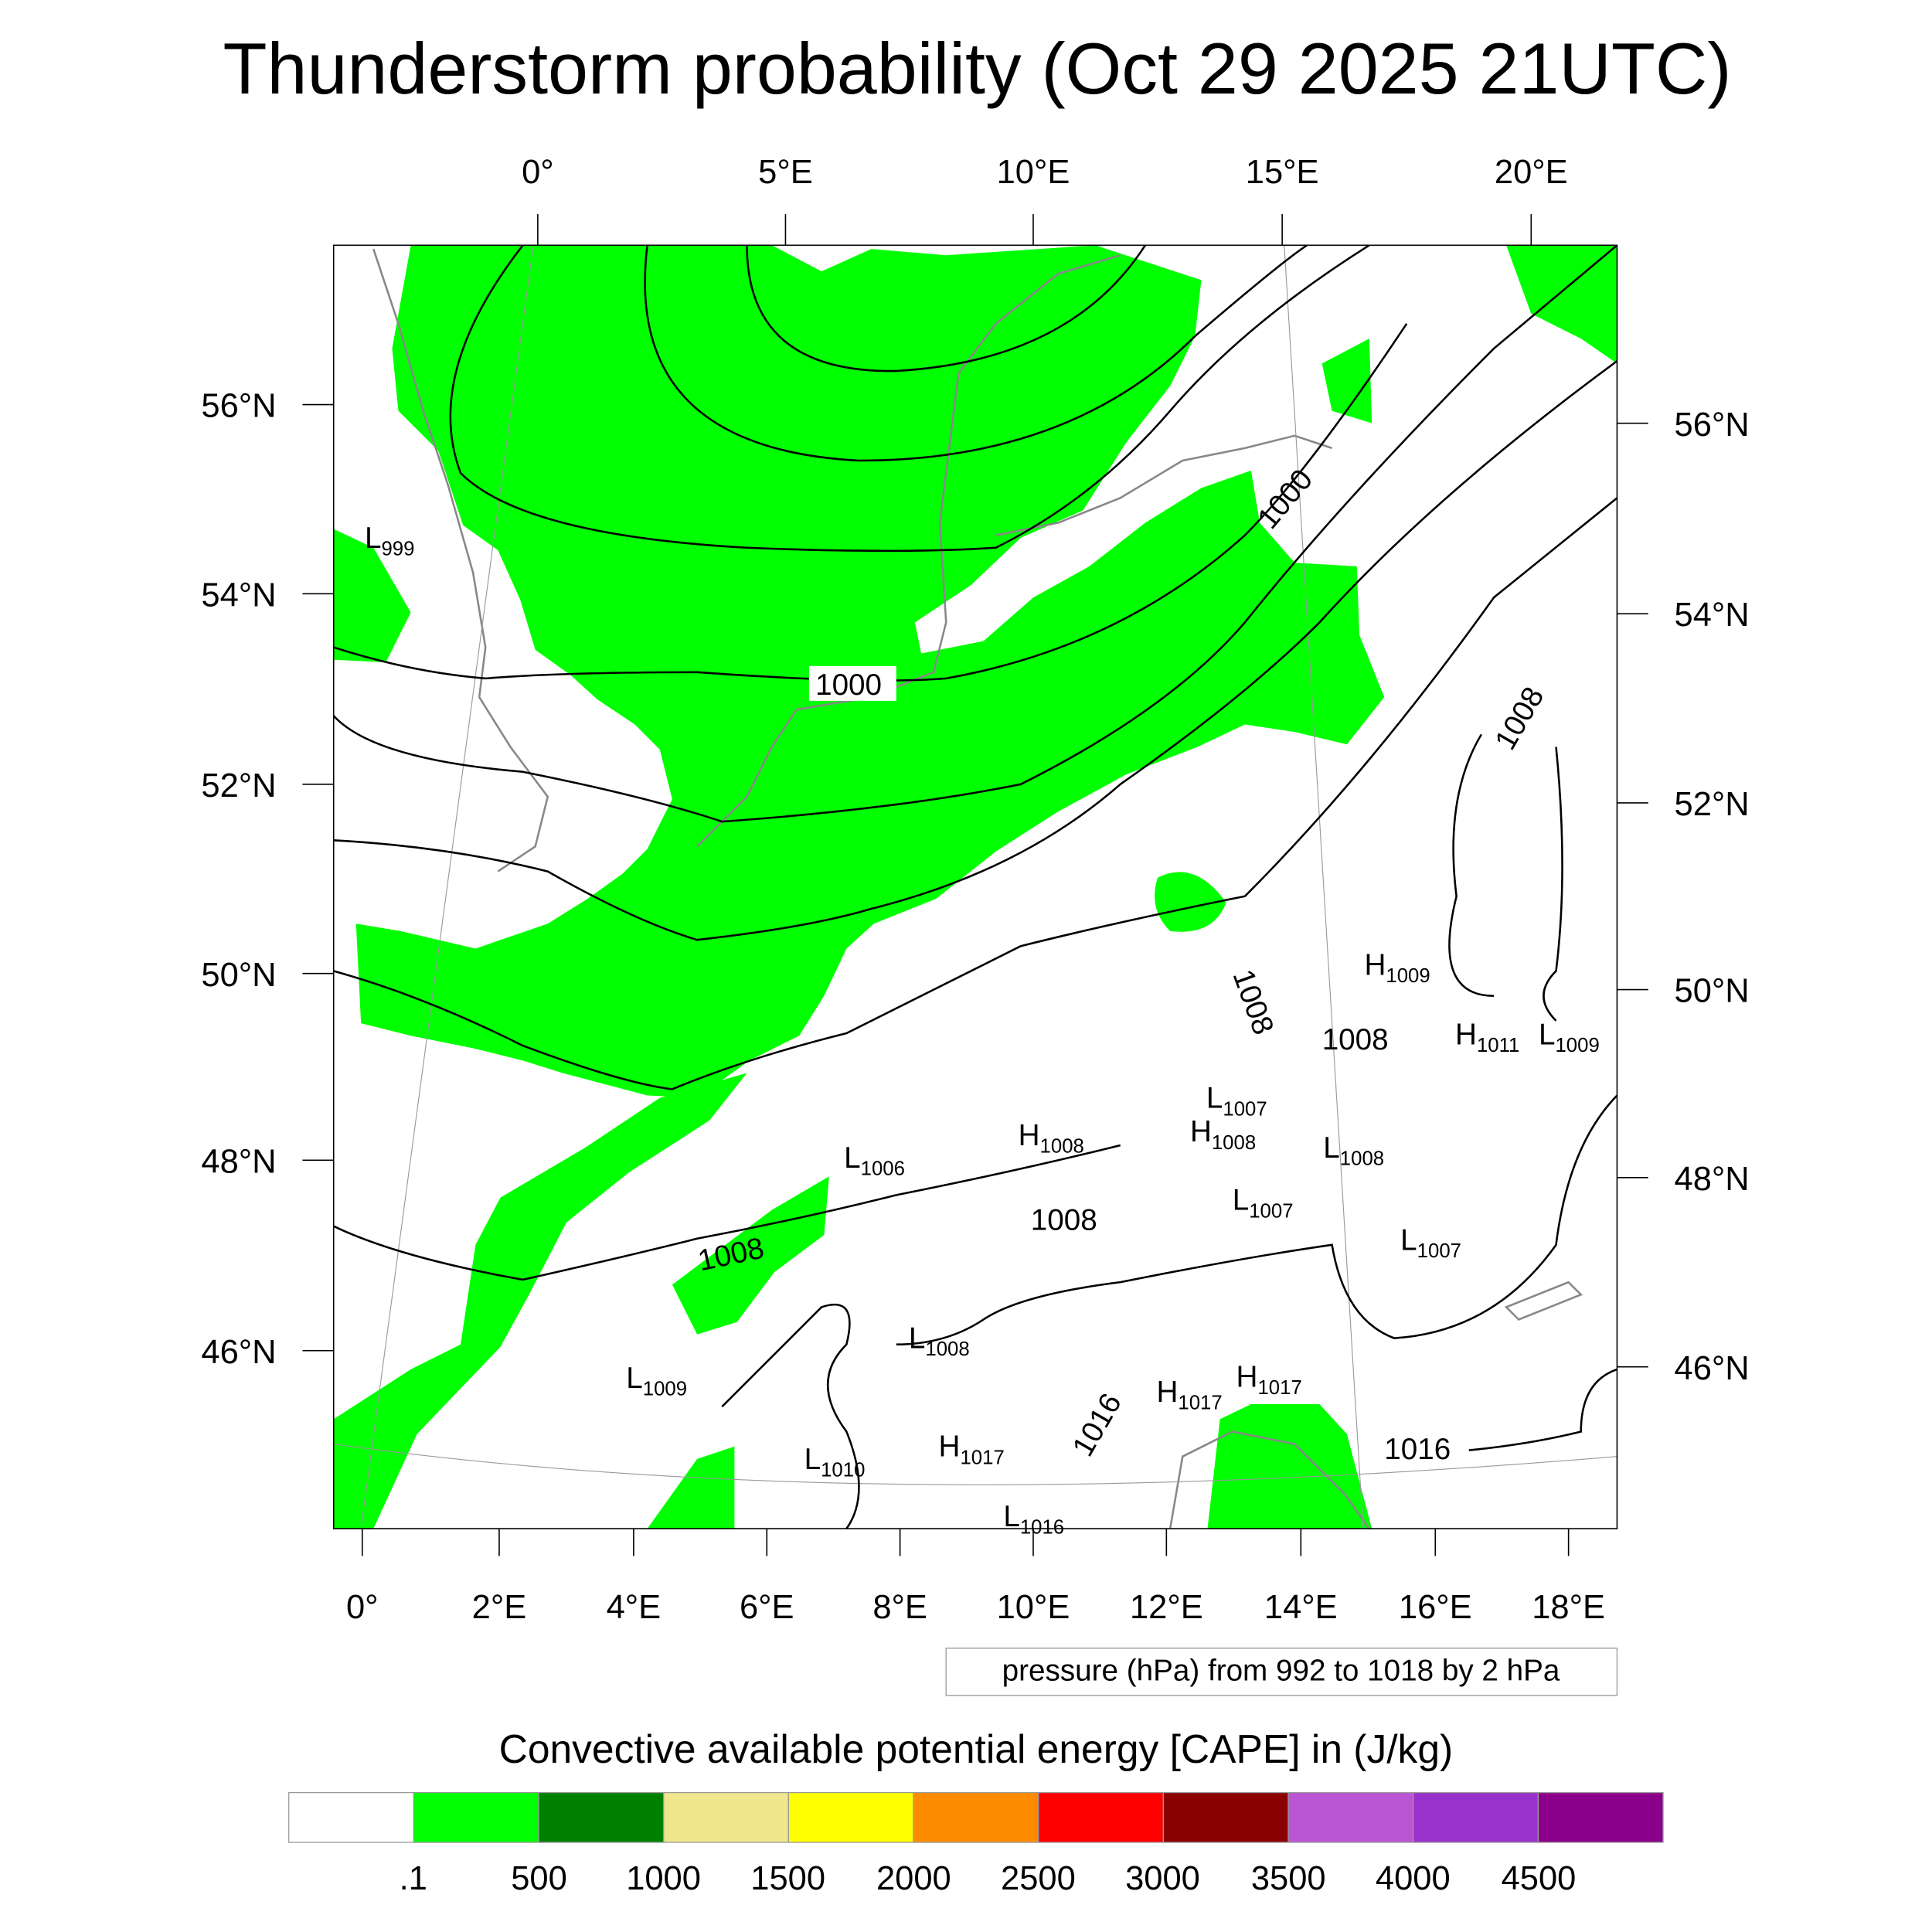  What do you see at coordinates (1289, 1879) in the screenshot?
I see `colorbar-label: 3500` at bounding box center [1289, 1879].